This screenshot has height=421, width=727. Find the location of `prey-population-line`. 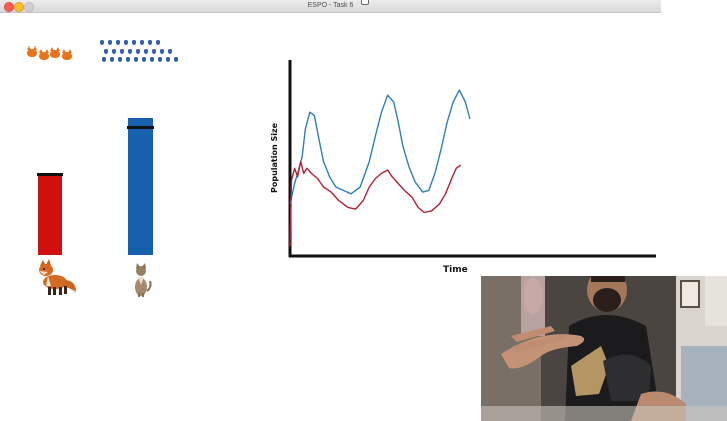

prey-population-line is located at coordinates (380, 147).